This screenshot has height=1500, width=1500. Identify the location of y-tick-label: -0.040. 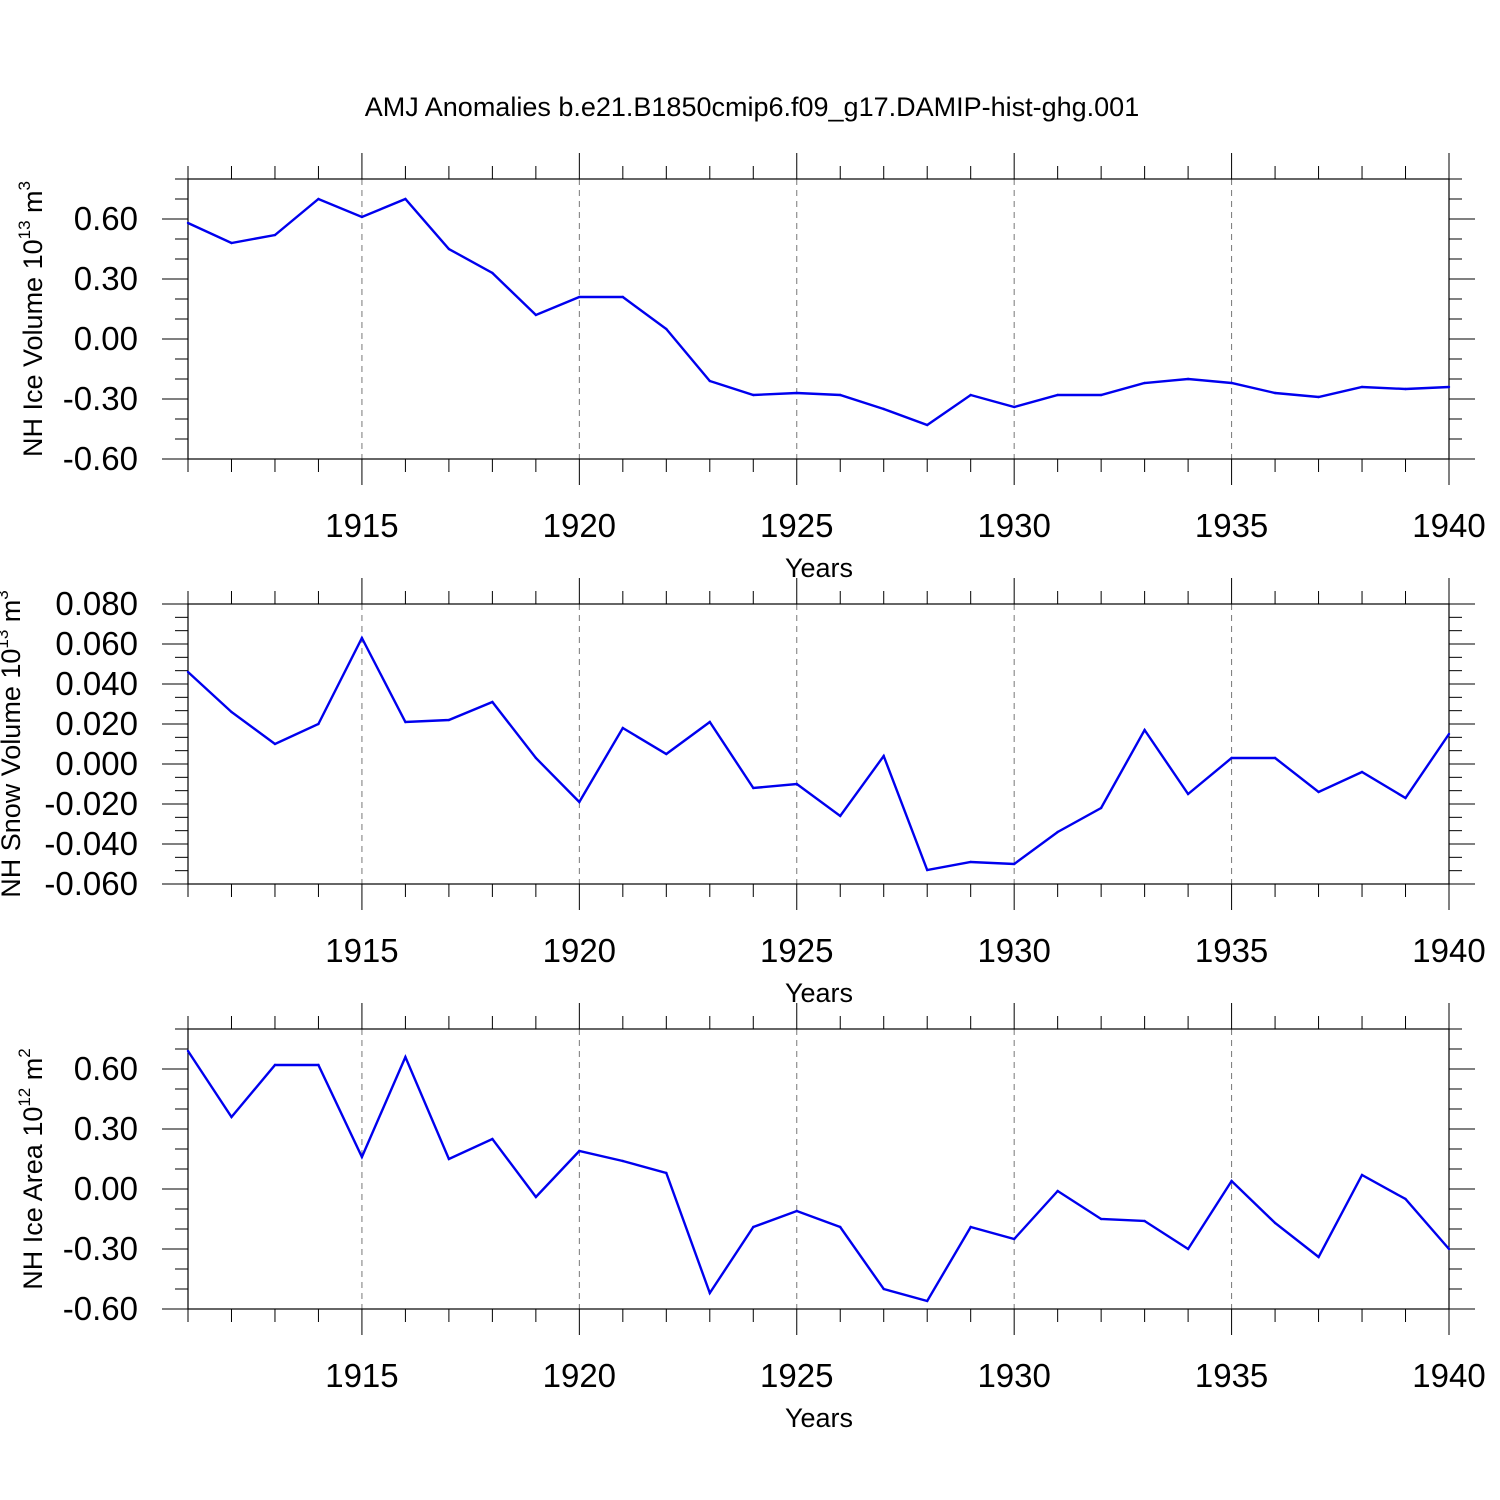
(91, 843).